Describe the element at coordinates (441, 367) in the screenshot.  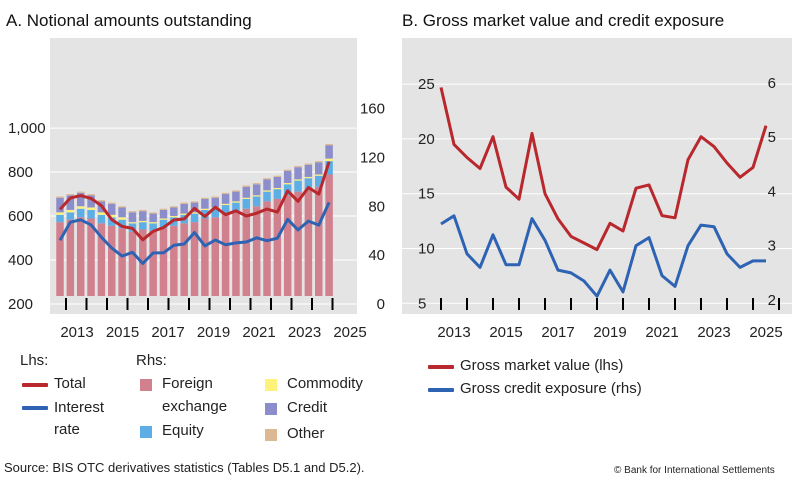
I see `legend-gross-market-value-swatch` at that location.